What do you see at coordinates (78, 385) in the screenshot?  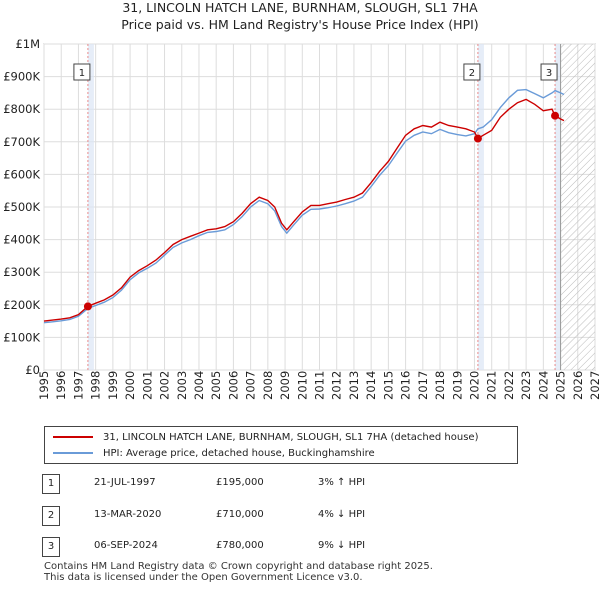 I see `x-tick-label: 1997` at bounding box center [78, 385].